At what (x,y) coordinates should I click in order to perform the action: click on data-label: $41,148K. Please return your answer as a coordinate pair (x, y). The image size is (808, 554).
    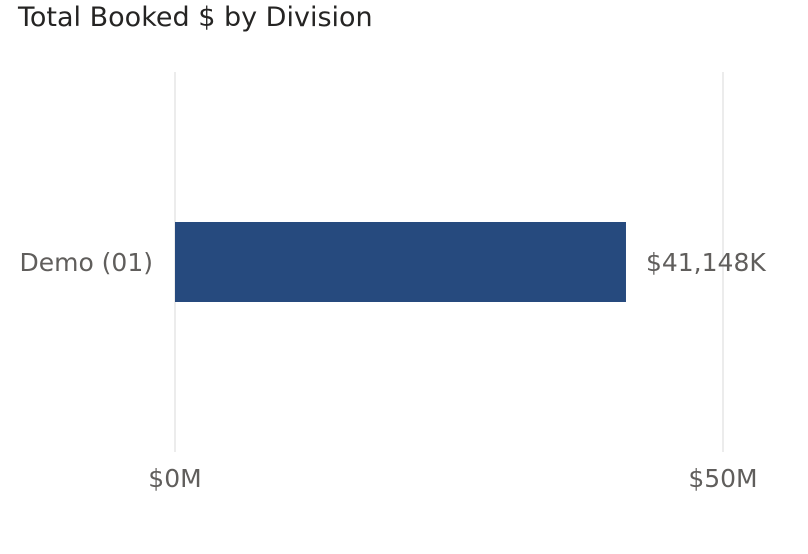
    Looking at the image, I should click on (706, 262).